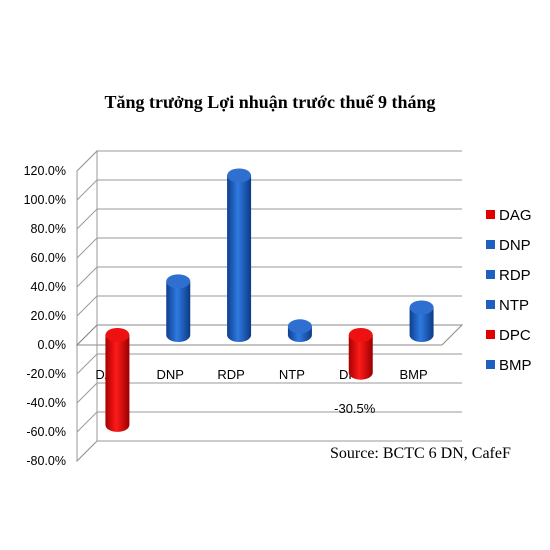 The height and width of the screenshot is (550, 550). I want to click on y-tick-label: 100.0%, so click(45, 200).